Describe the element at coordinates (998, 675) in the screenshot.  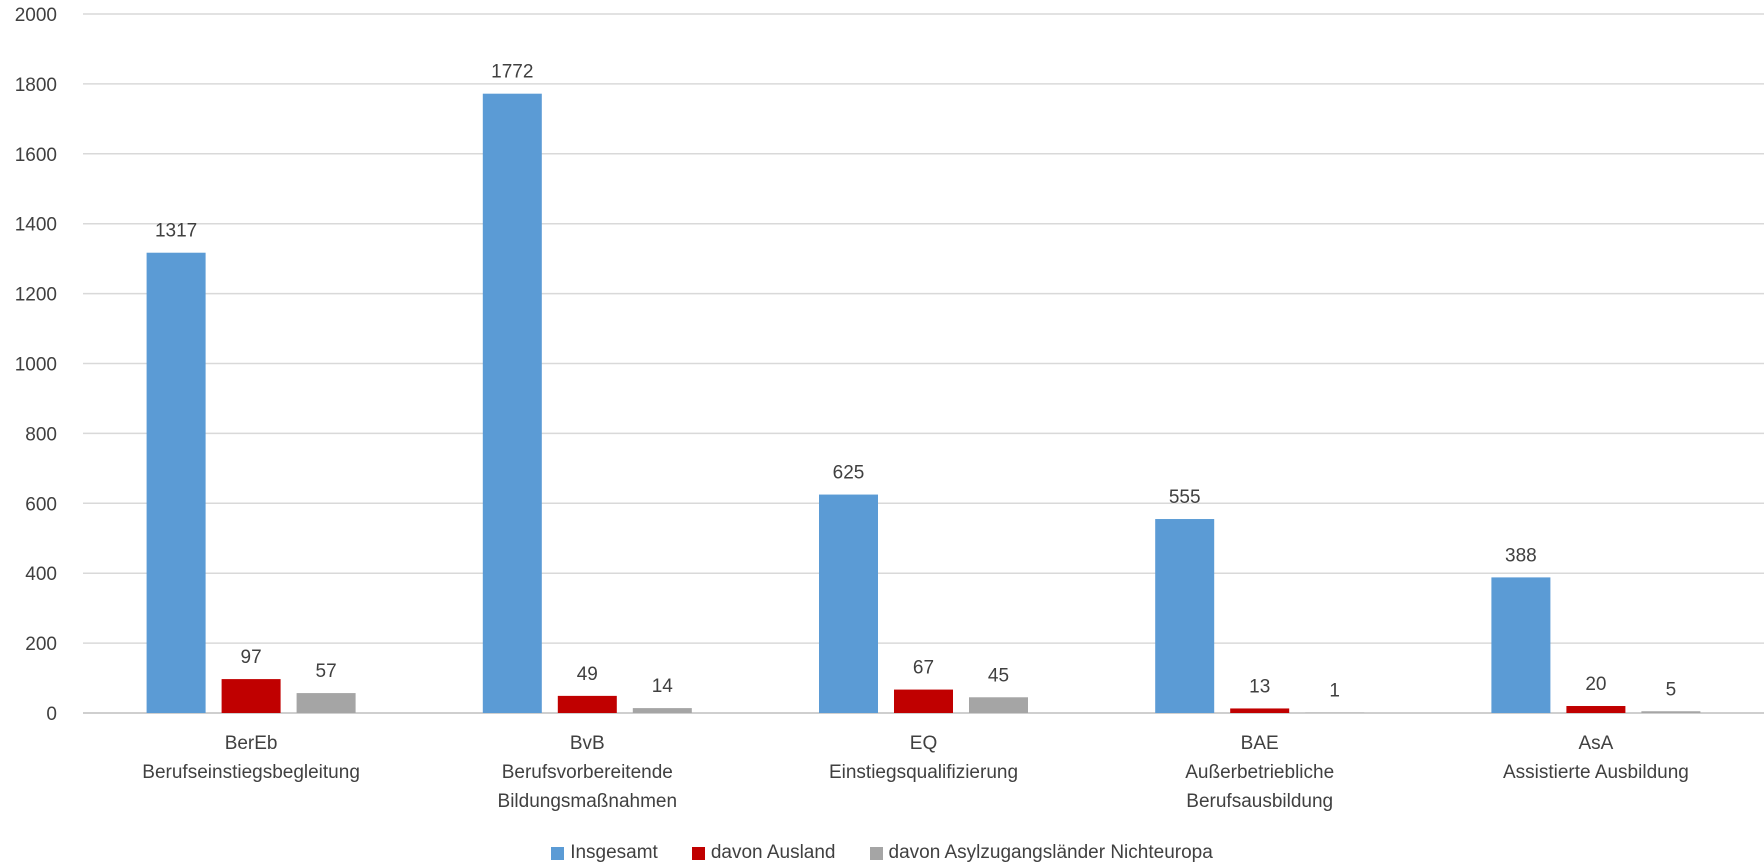
I see `data-label: 45` at that location.